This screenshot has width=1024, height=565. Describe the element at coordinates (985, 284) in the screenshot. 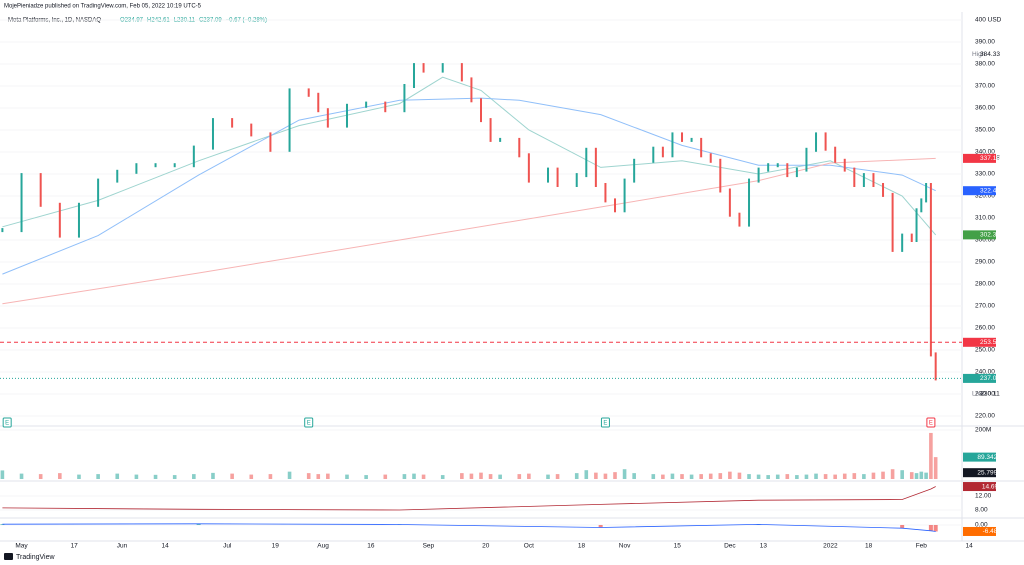

I see `y-tick-label: 280.00` at that location.